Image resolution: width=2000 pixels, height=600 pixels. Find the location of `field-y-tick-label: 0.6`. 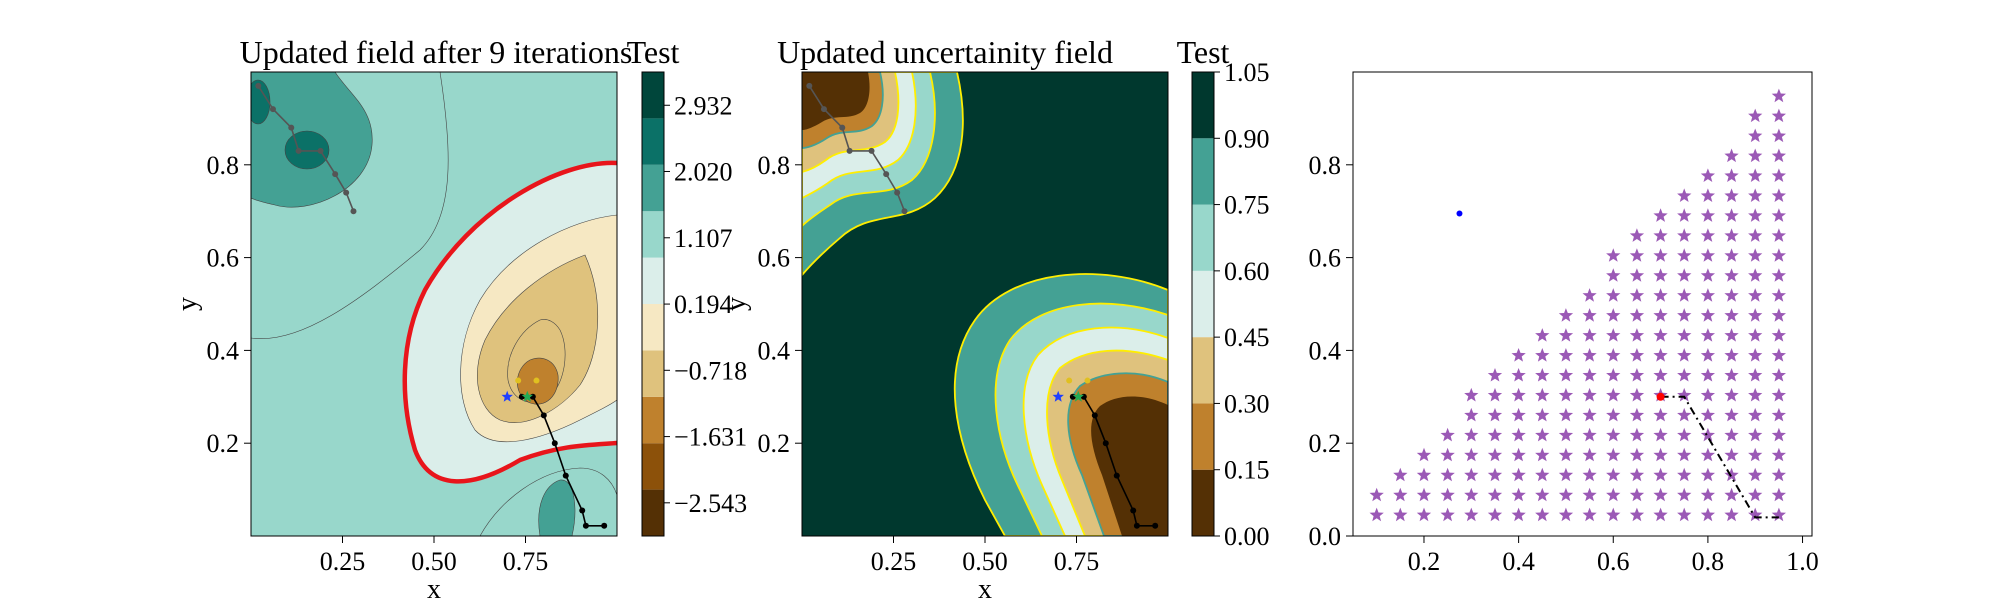

field-y-tick-label: 0.6 is located at coordinates (223, 258).